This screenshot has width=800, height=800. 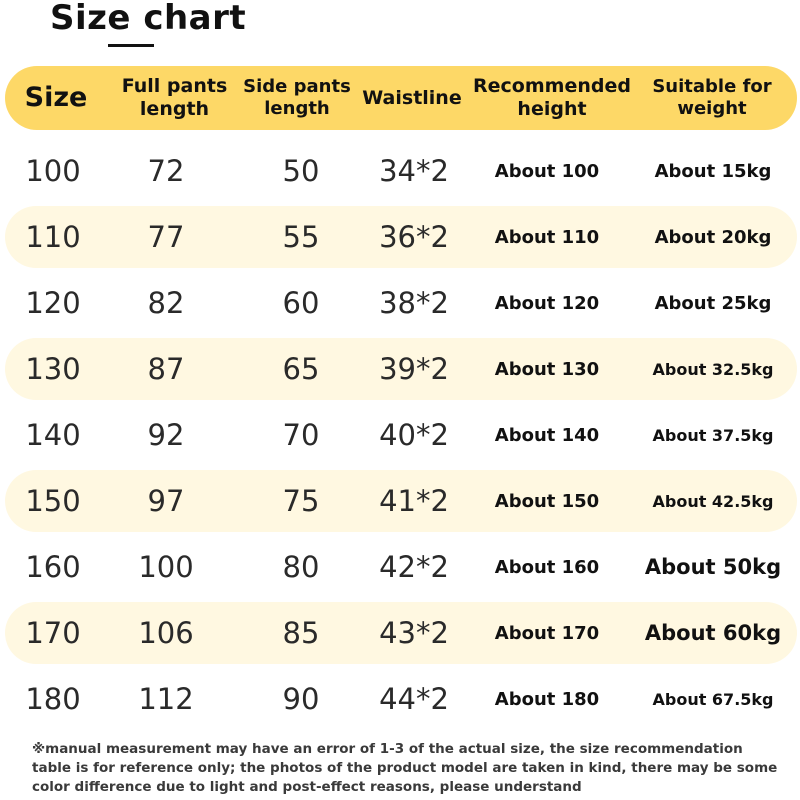 I want to click on cell-waistline: 36*2, so click(x=414, y=237).